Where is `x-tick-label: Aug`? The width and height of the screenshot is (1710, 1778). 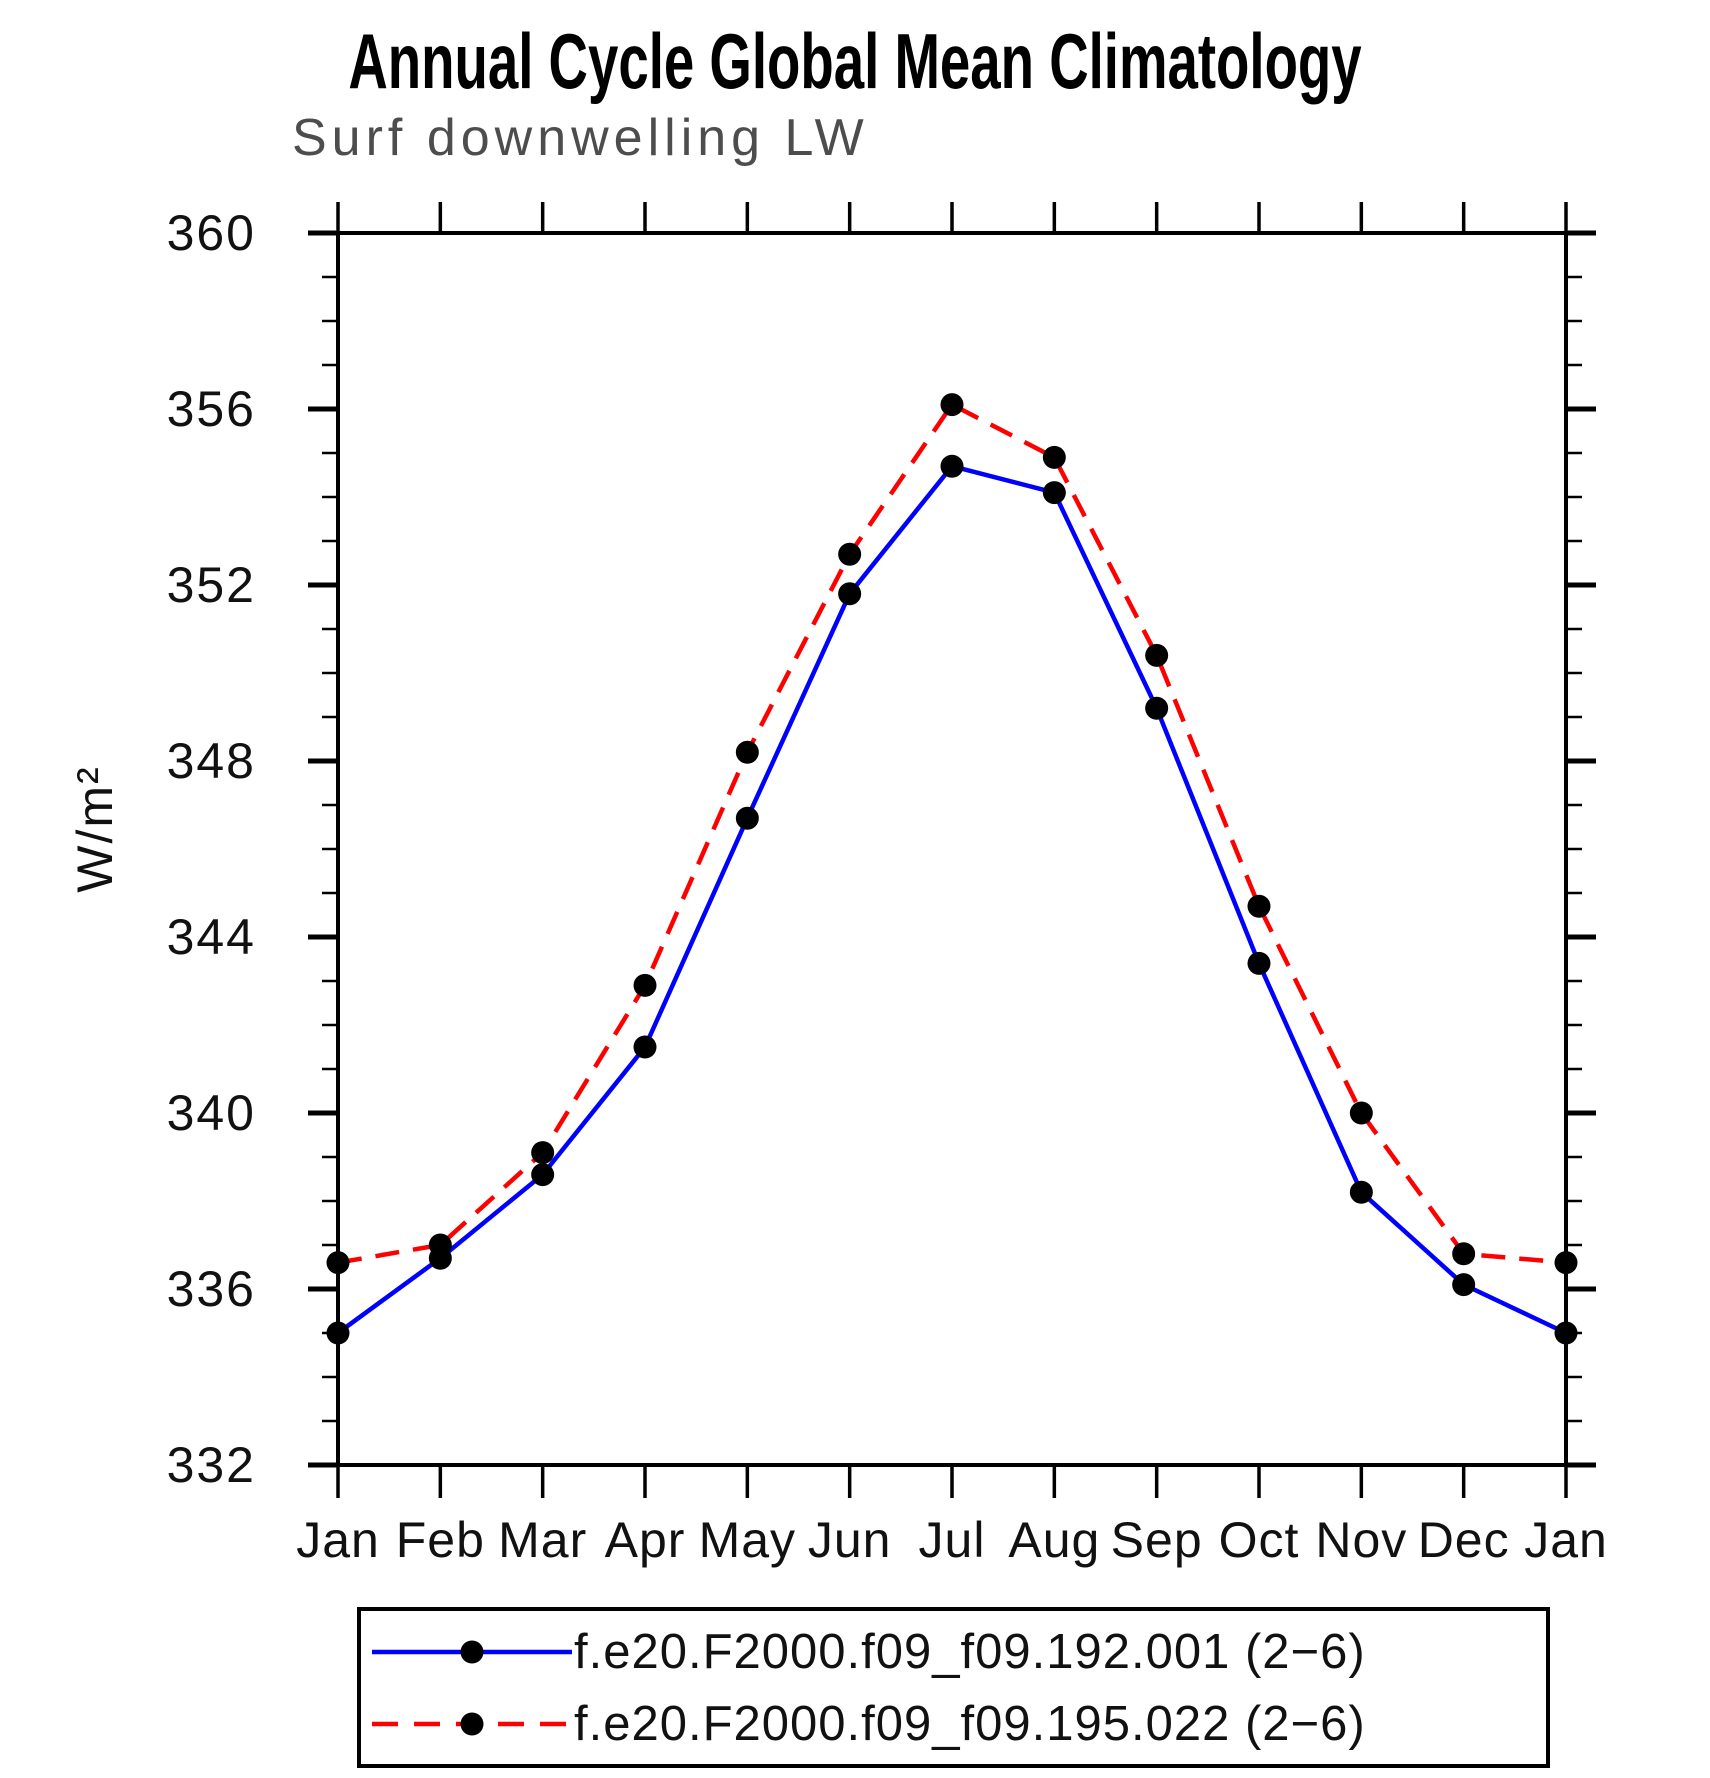
x-tick-label: Aug is located at coordinates (1054, 1540).